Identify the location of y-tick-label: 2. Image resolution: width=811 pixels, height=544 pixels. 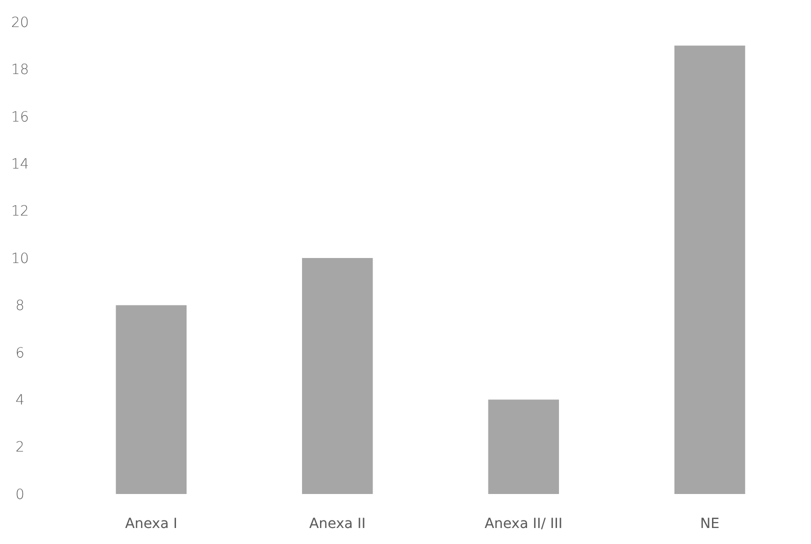
(20, 448).